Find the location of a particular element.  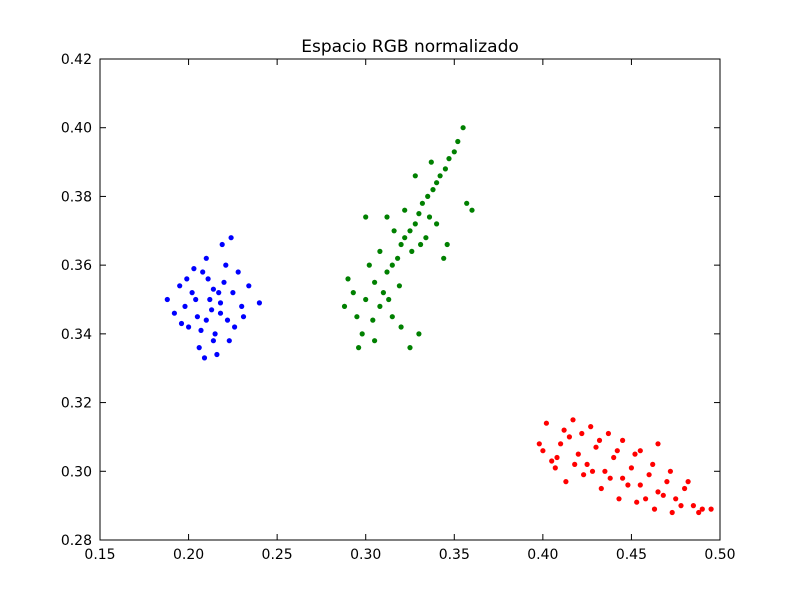

y-tick-label-4: 0.36 is located at coordinates (76, 266).